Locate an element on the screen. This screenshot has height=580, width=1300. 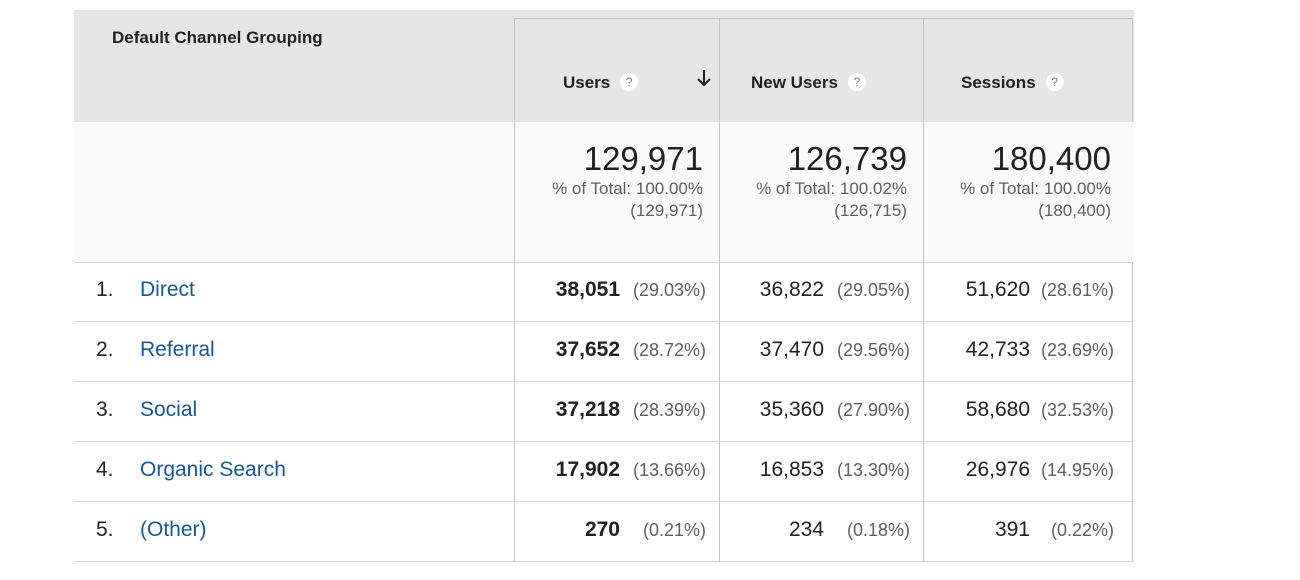
cell-sessions: 26,976 (14.95%) is located at coordinates (1028, 471).